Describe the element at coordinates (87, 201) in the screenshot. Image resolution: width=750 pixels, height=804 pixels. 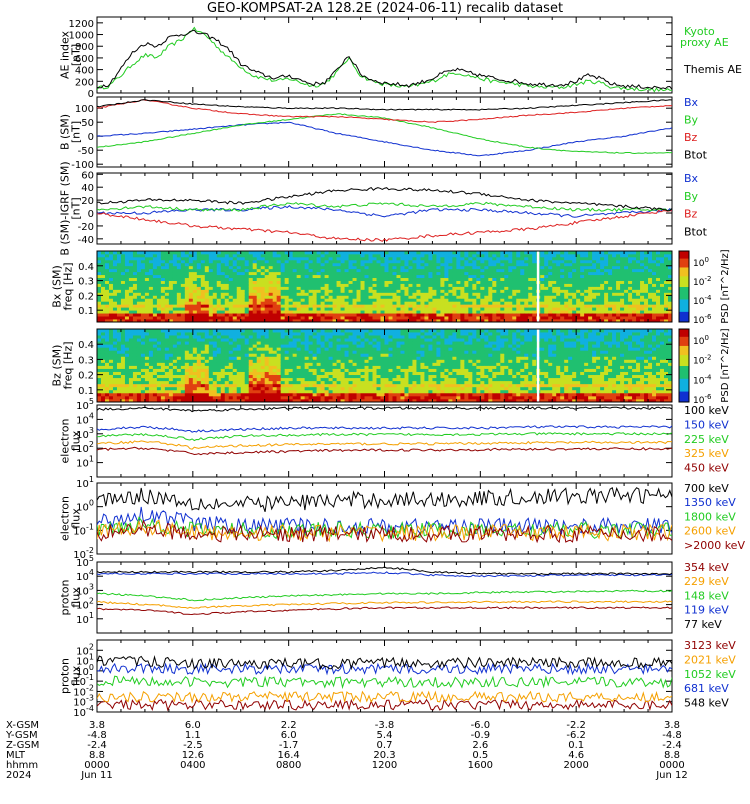
I see `panel-2-ytick-label: 20` at that location.